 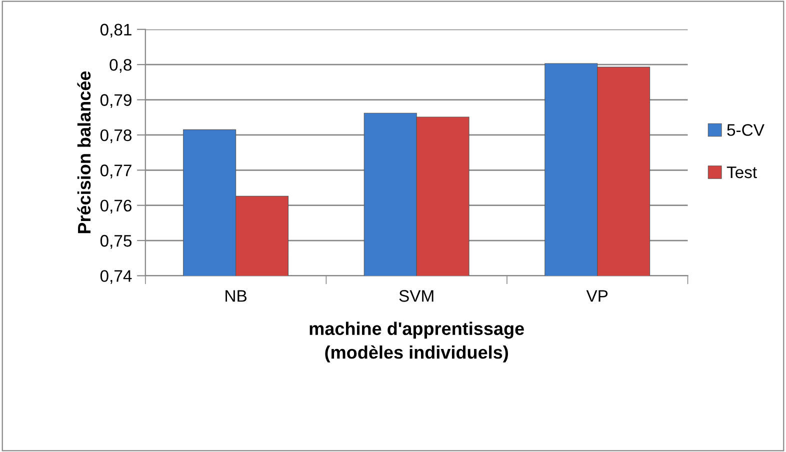 I want to click on y-tick-label: 0,76, so click(x=116, y=207).